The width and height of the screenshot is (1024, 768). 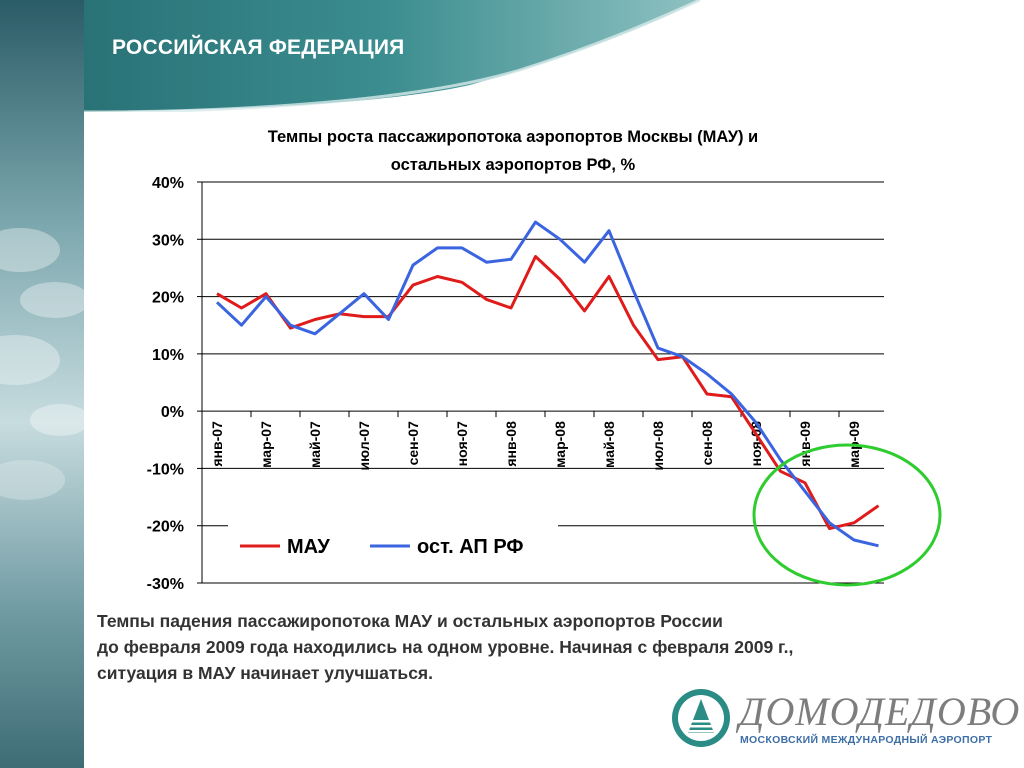 I want to click on y-tick-label: 0%, so click(x=172, y=412).